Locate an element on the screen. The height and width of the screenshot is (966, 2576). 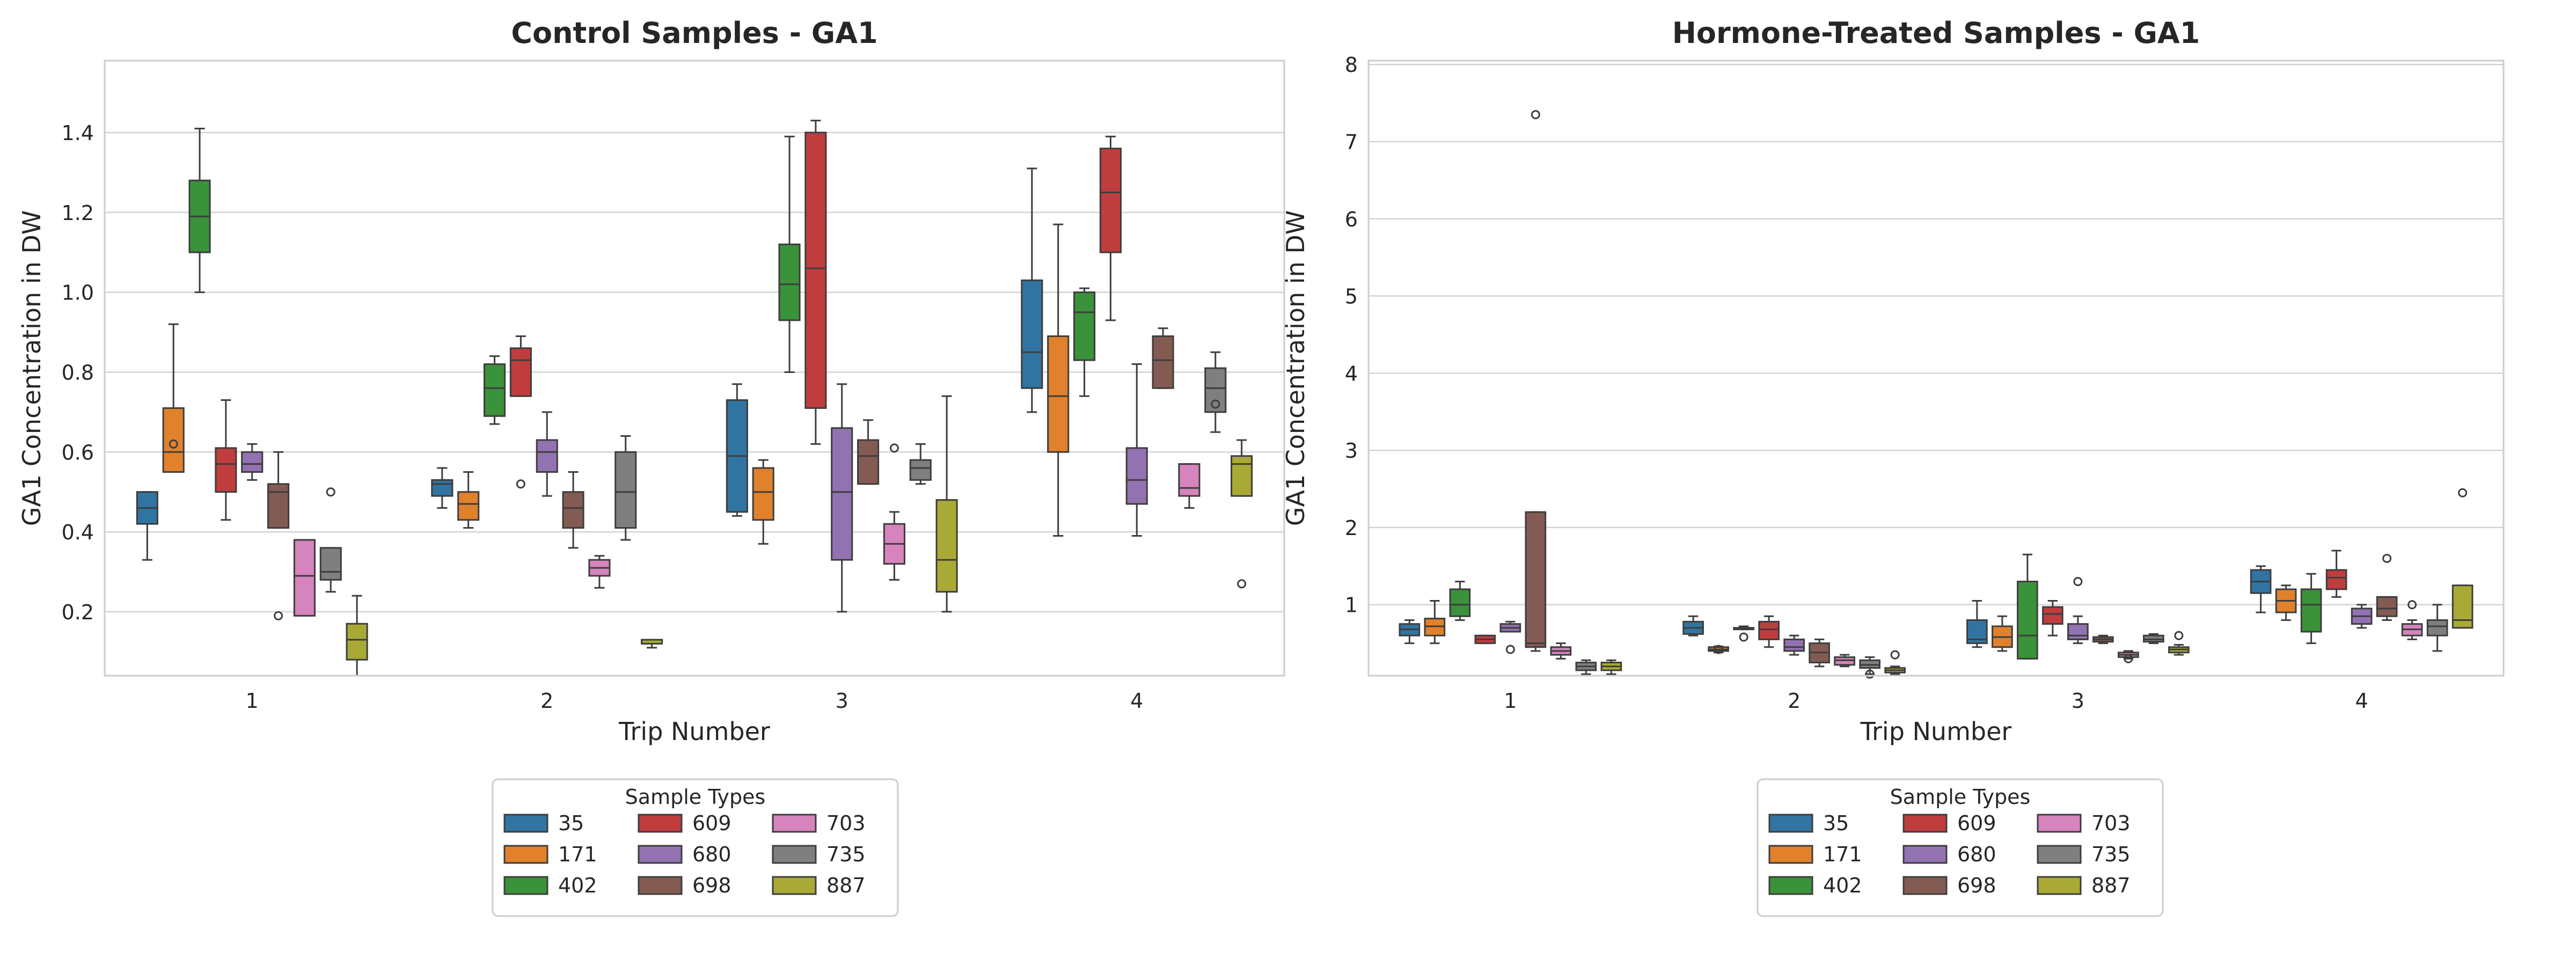
y-tick-label: 0.4 is located at coordinates (78, 532).